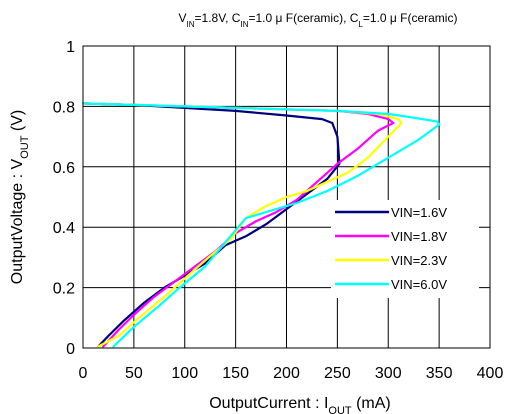 The height and width of the screenshot is (414, 509). I want to click on x-axis-ticks: 0 50 100 150 200 250 300 350 400, so click(291, 373).